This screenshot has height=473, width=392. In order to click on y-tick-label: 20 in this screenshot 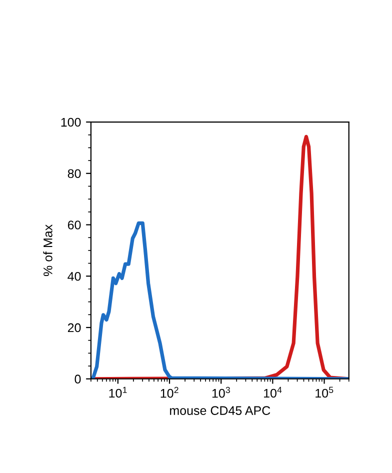, I will do `click(74, 327)`.